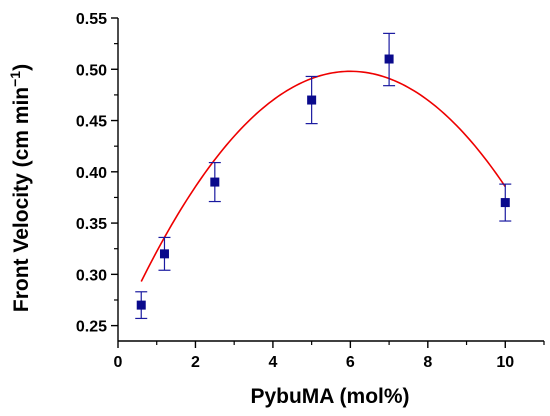 This screenshot has width=550, height=416. I want to click on x-tick-label: 10, so click(505, 362).